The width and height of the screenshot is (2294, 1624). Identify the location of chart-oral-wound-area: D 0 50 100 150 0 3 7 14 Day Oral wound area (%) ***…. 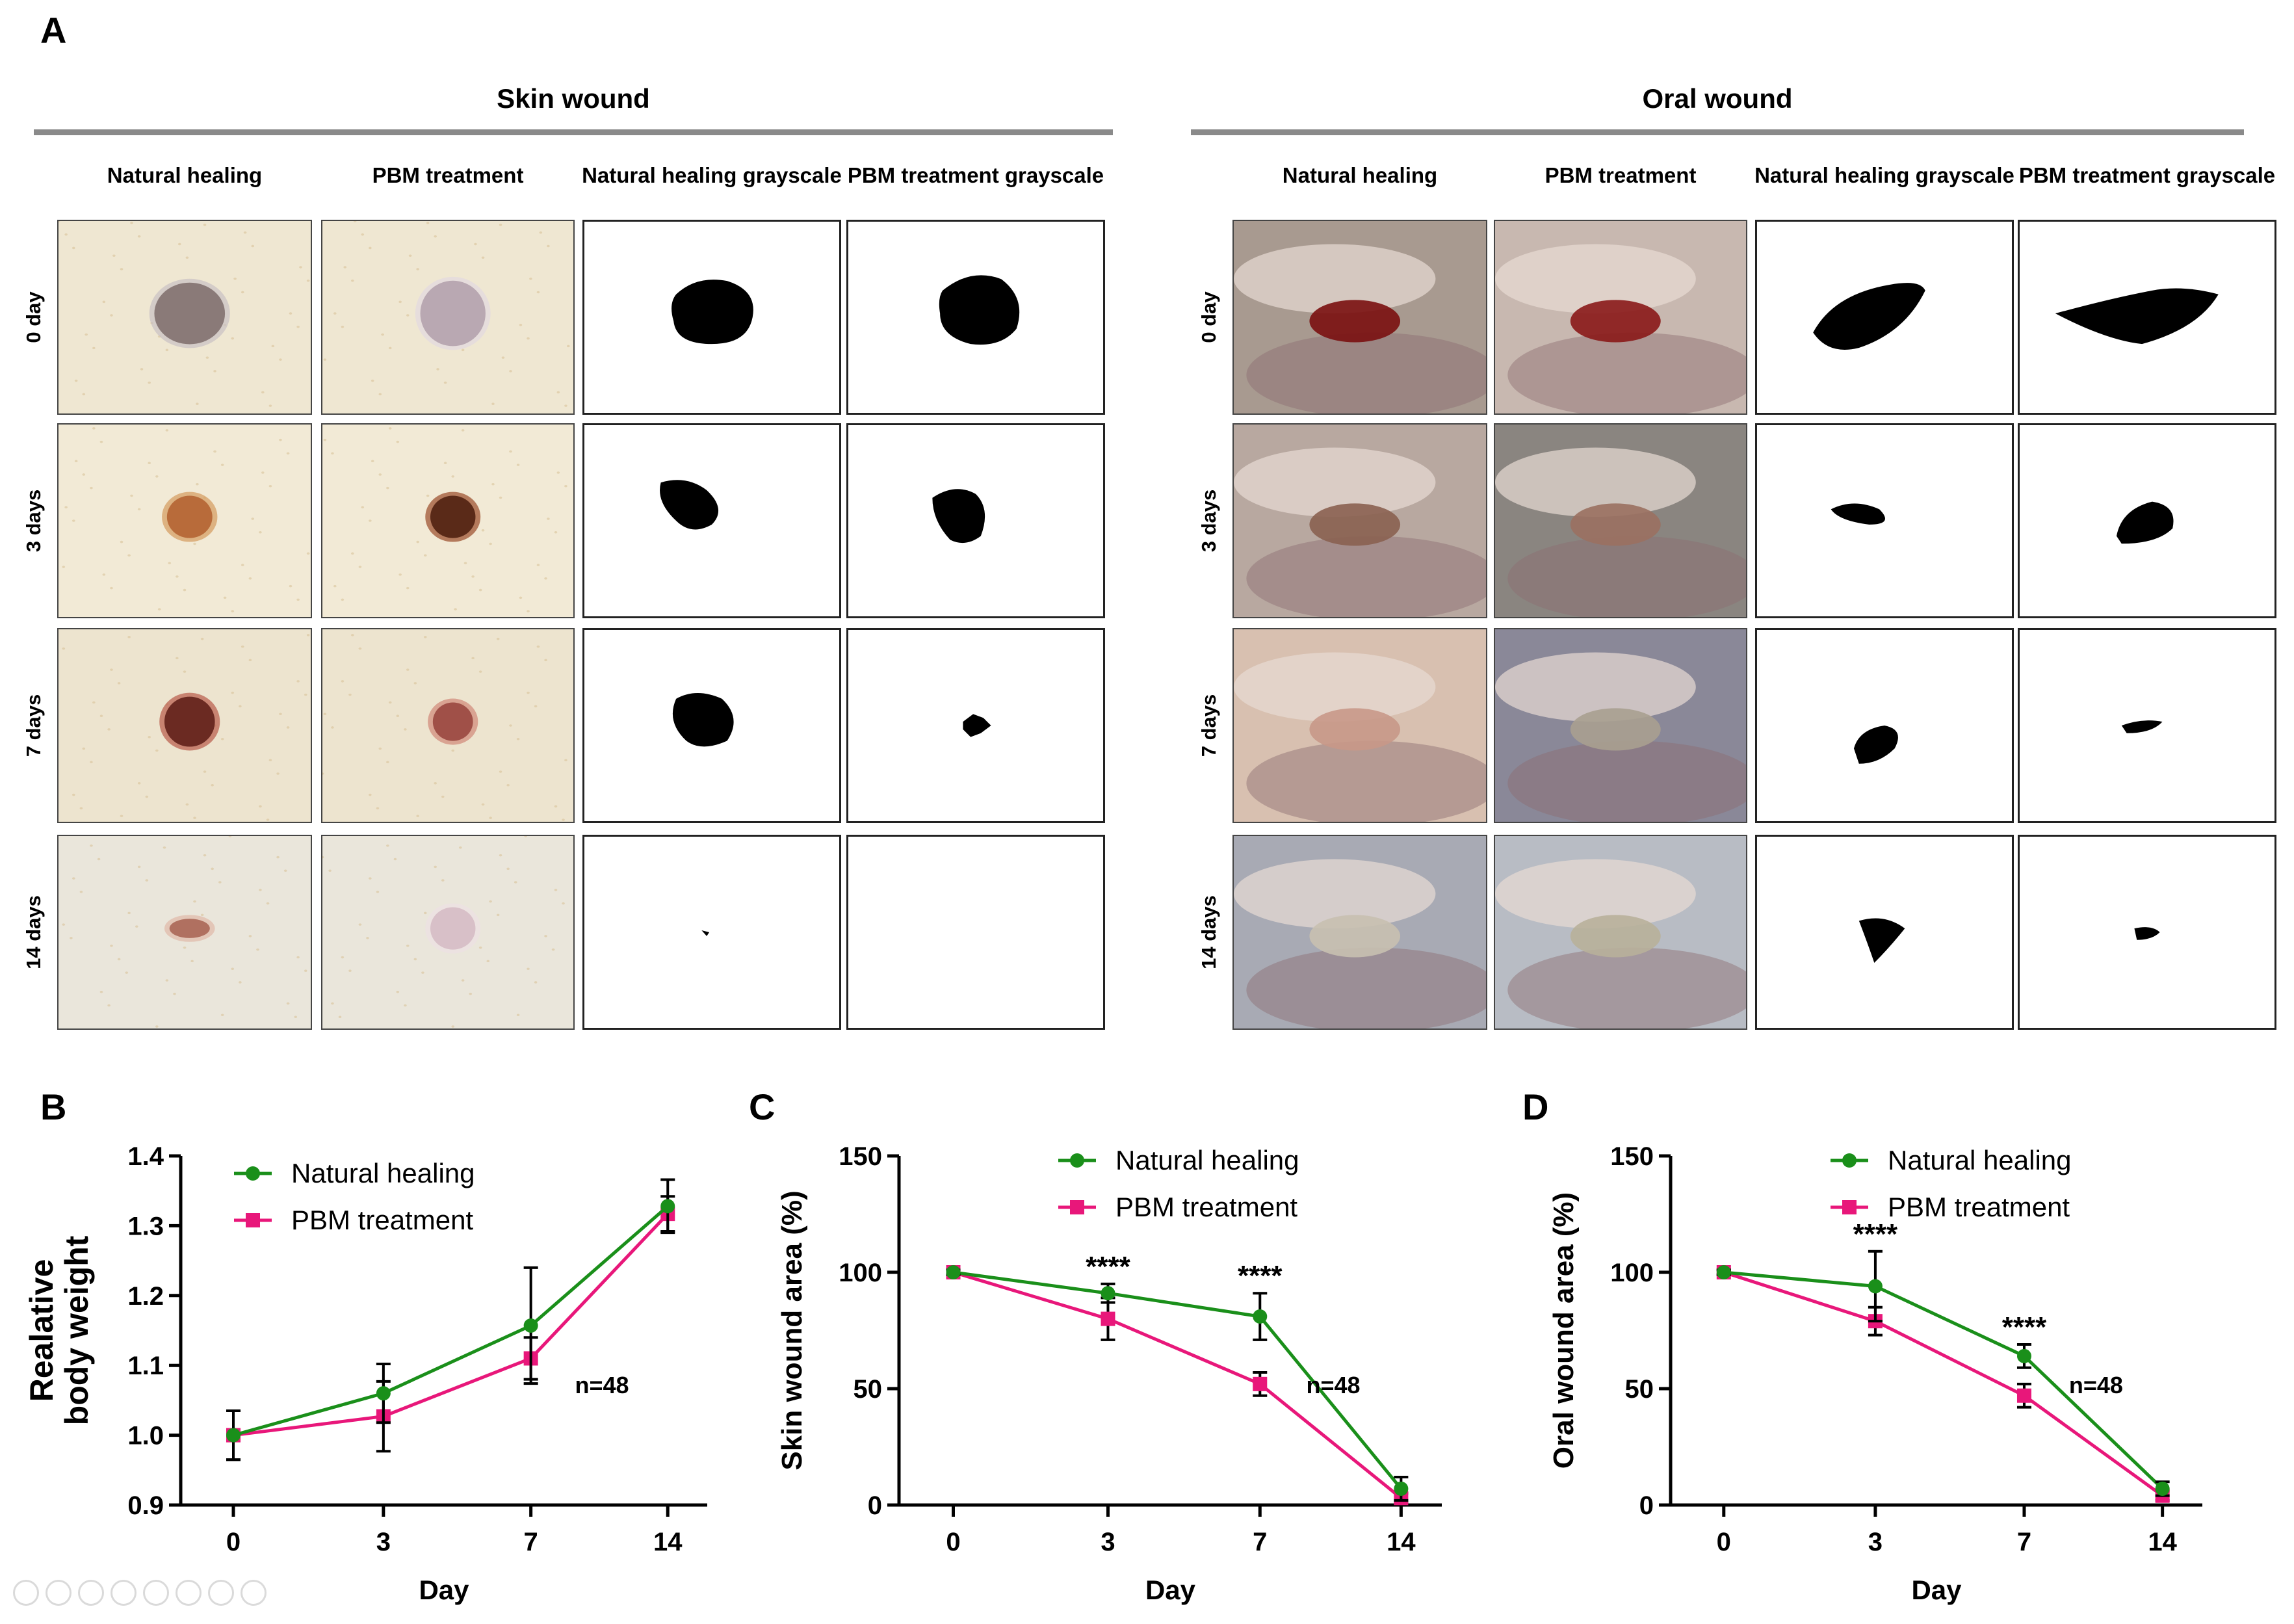
(1898, 1345).